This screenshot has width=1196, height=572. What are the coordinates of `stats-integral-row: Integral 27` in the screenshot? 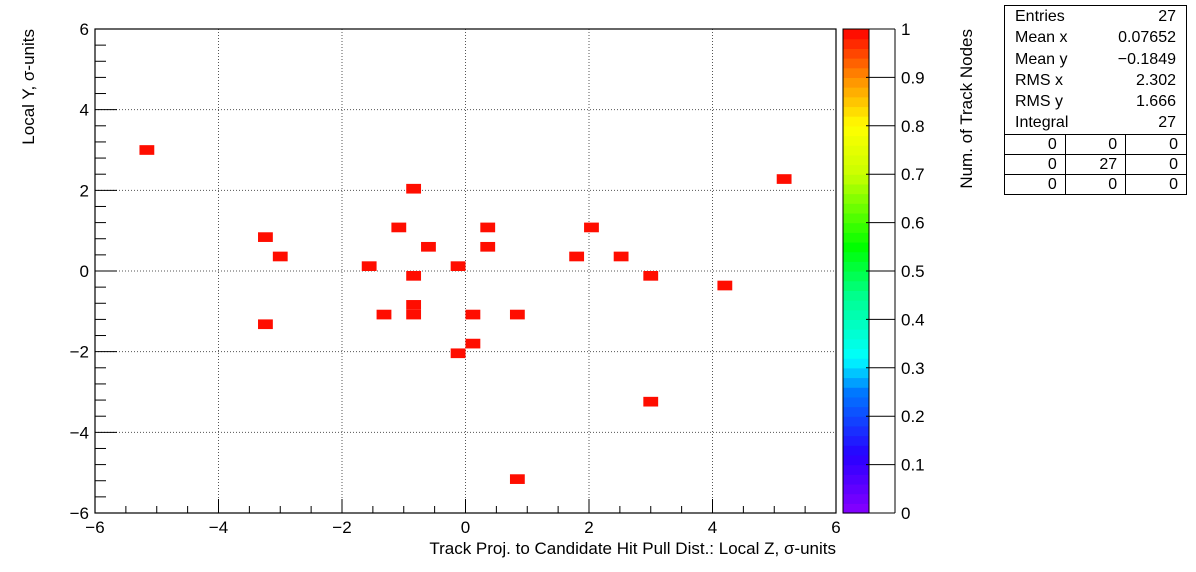 It's located at (1095, 122).